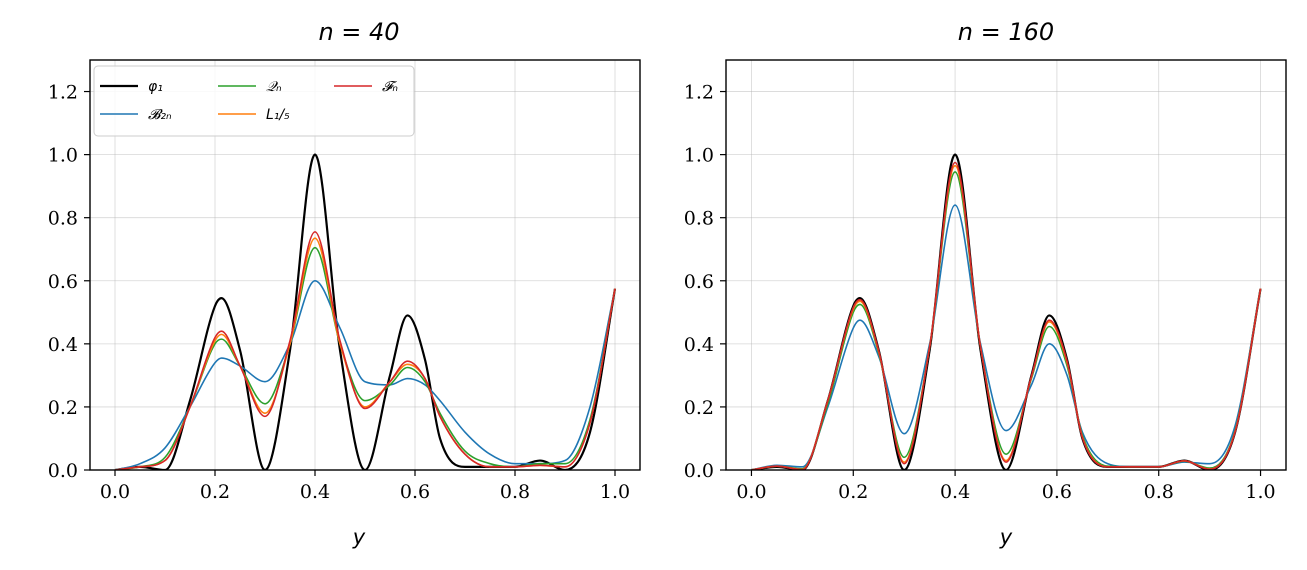  I want to click on legend-box, so click(254, 101).